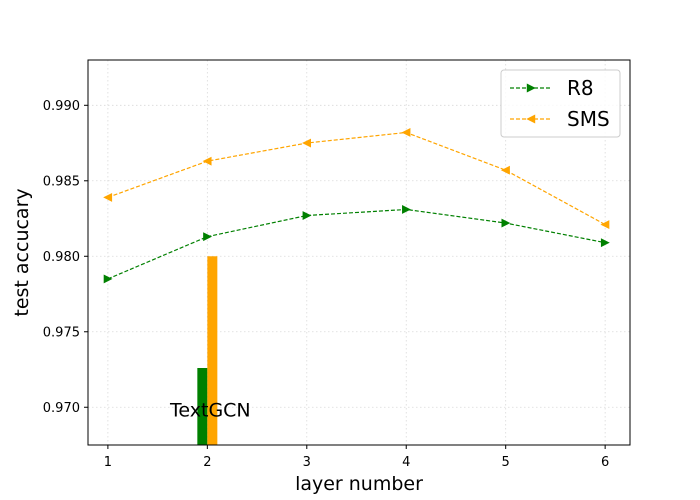 This screenshot has width=700, height=500. What do you see at coordinates (359, 484) in the screenshot?
I see `x-axis-title: layer number` at bounding box center [359, 484].